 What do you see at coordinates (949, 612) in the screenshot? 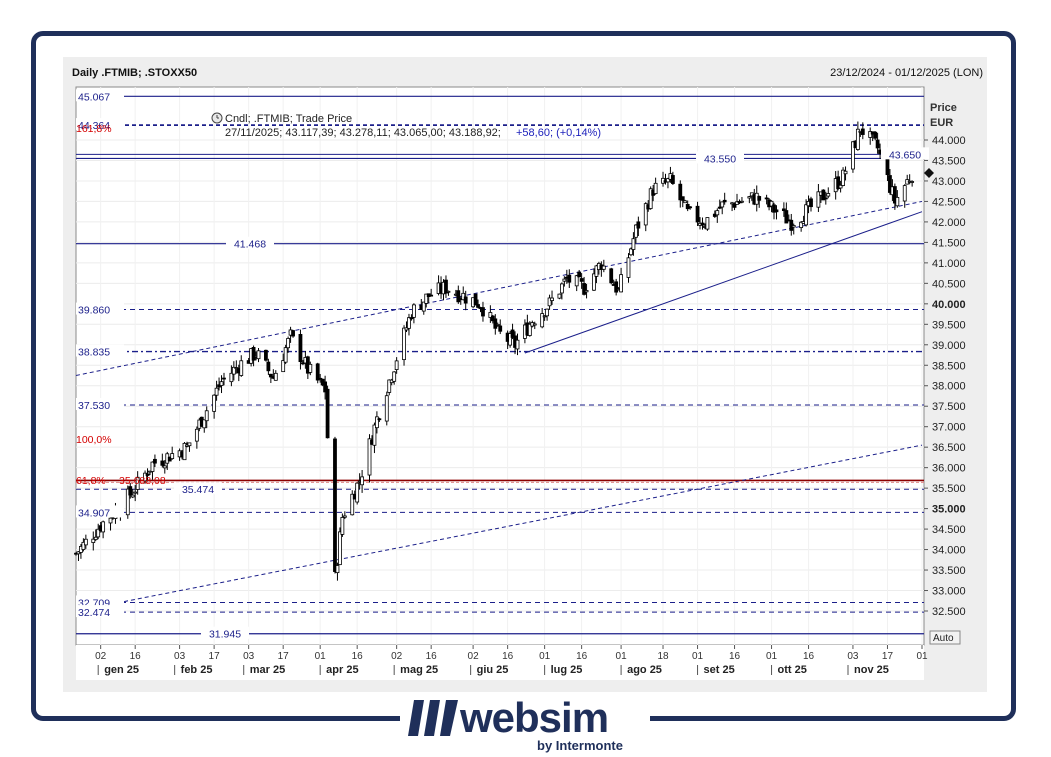
I see `y-tick-label: 32.500` at bounding box center [949, 612].